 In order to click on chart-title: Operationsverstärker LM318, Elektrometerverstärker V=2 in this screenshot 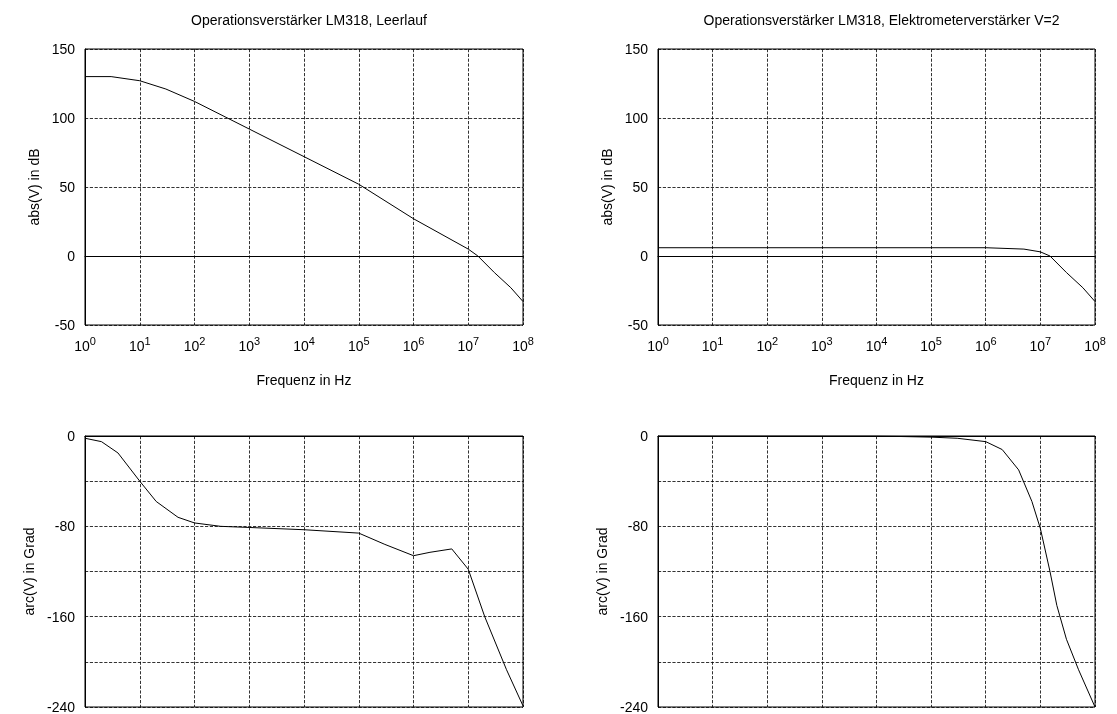, I will do `click(881, 20)`.